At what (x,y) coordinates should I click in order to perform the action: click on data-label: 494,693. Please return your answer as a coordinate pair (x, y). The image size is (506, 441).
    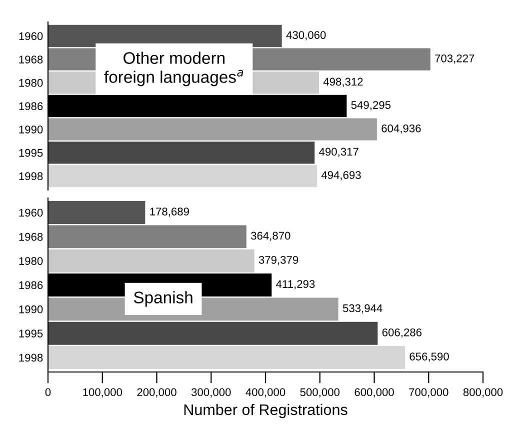
    Looking at the image, I should click on (341, 175).